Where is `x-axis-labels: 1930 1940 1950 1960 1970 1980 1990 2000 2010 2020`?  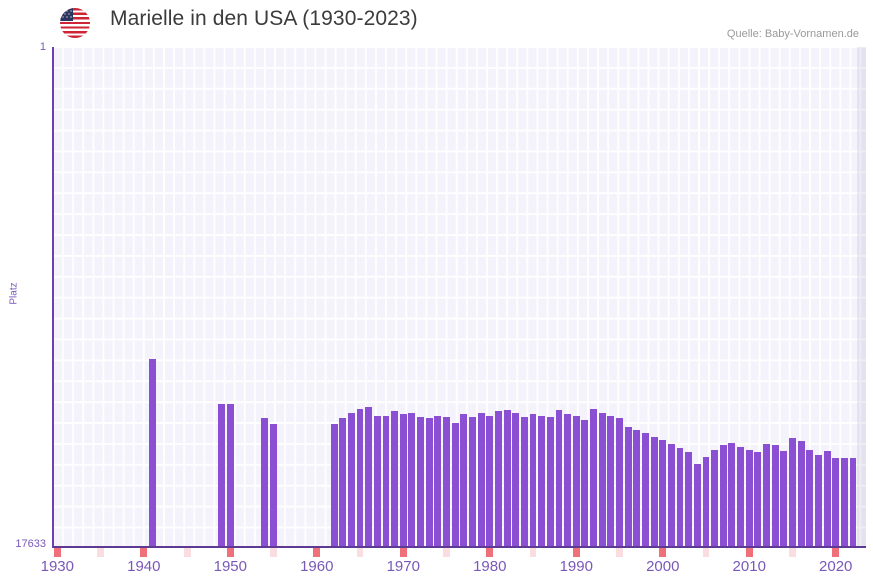 x-axis-labels: 1930 1940 1950 1960 1970 1980 1990 2000 2010 2020 is located at coordinates (436, 572).